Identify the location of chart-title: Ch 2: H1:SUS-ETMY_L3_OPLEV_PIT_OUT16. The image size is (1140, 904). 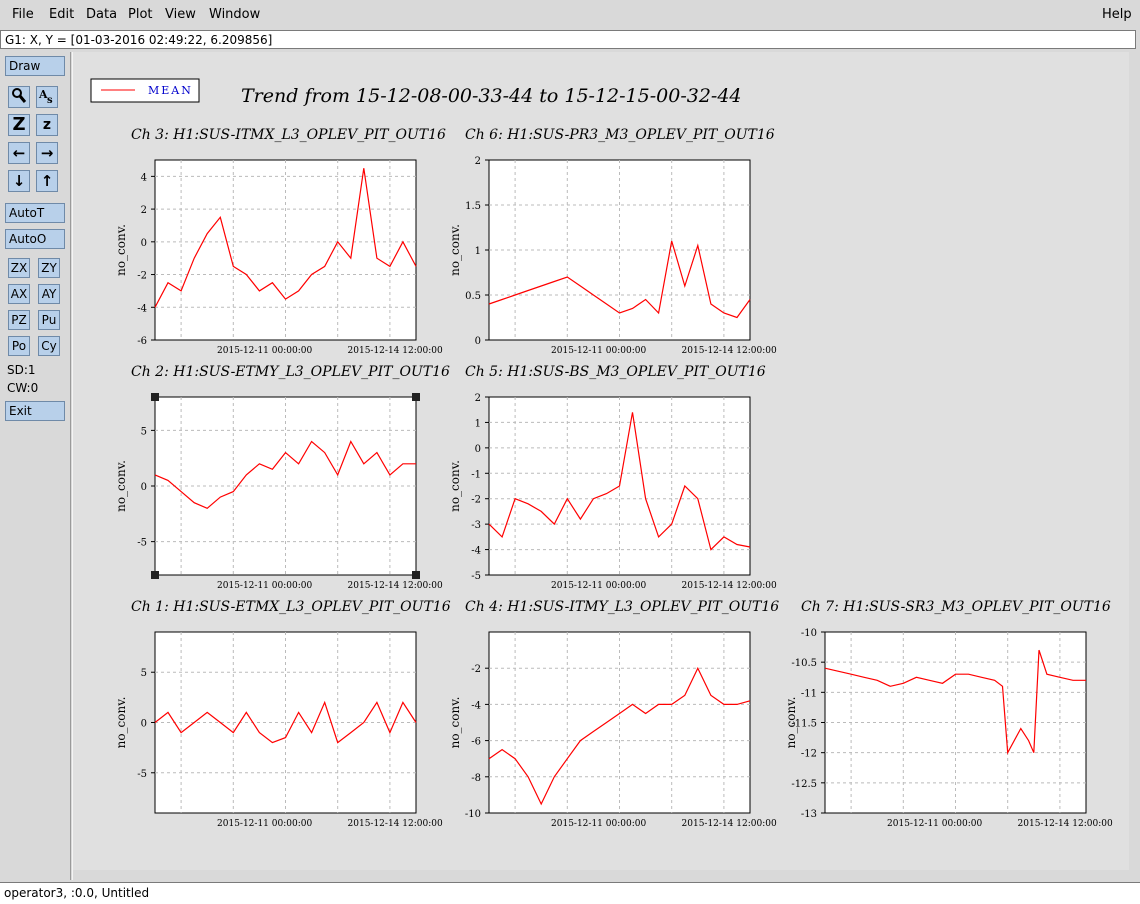
(290, 372).